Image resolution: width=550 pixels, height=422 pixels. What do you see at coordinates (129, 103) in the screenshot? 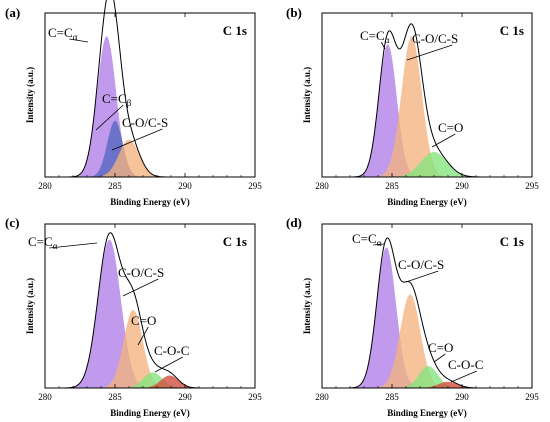
I see `peak-annotation-subscript: β` at bounding box center [129, 103].